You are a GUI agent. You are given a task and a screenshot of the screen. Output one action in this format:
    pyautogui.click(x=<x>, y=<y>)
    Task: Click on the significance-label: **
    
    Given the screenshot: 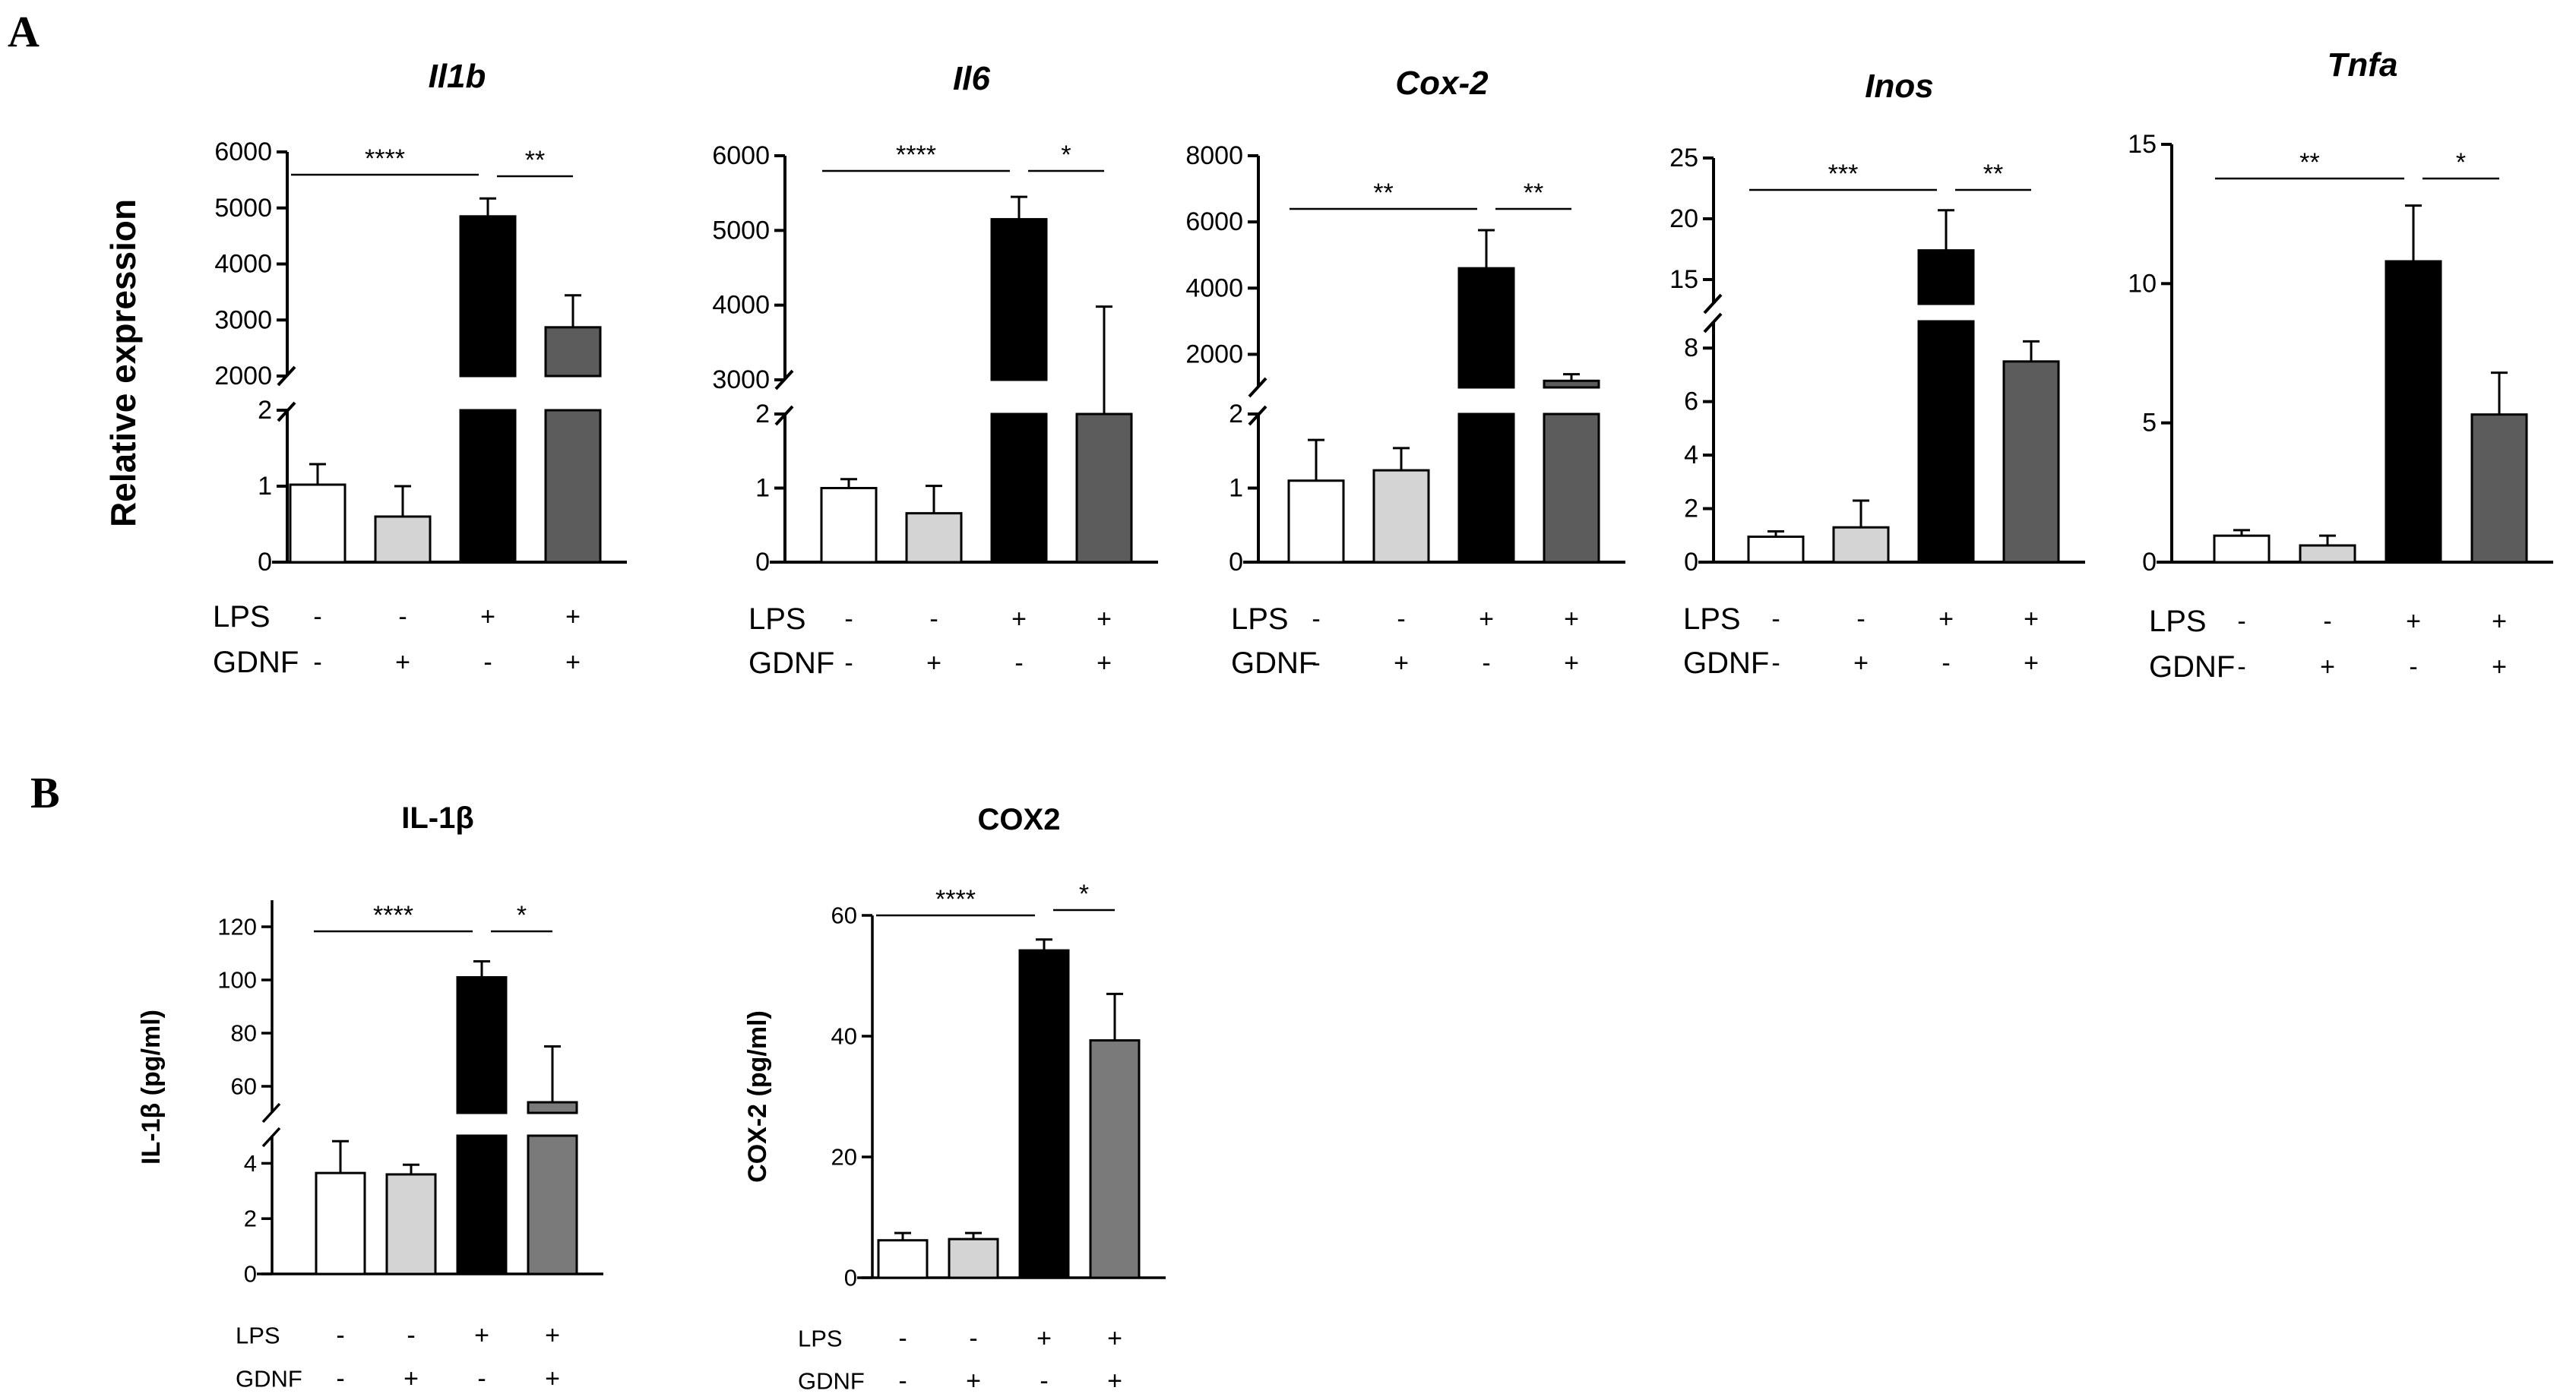 What is the action you would take?
    pyautogui.click(x=1993, y=174)
    